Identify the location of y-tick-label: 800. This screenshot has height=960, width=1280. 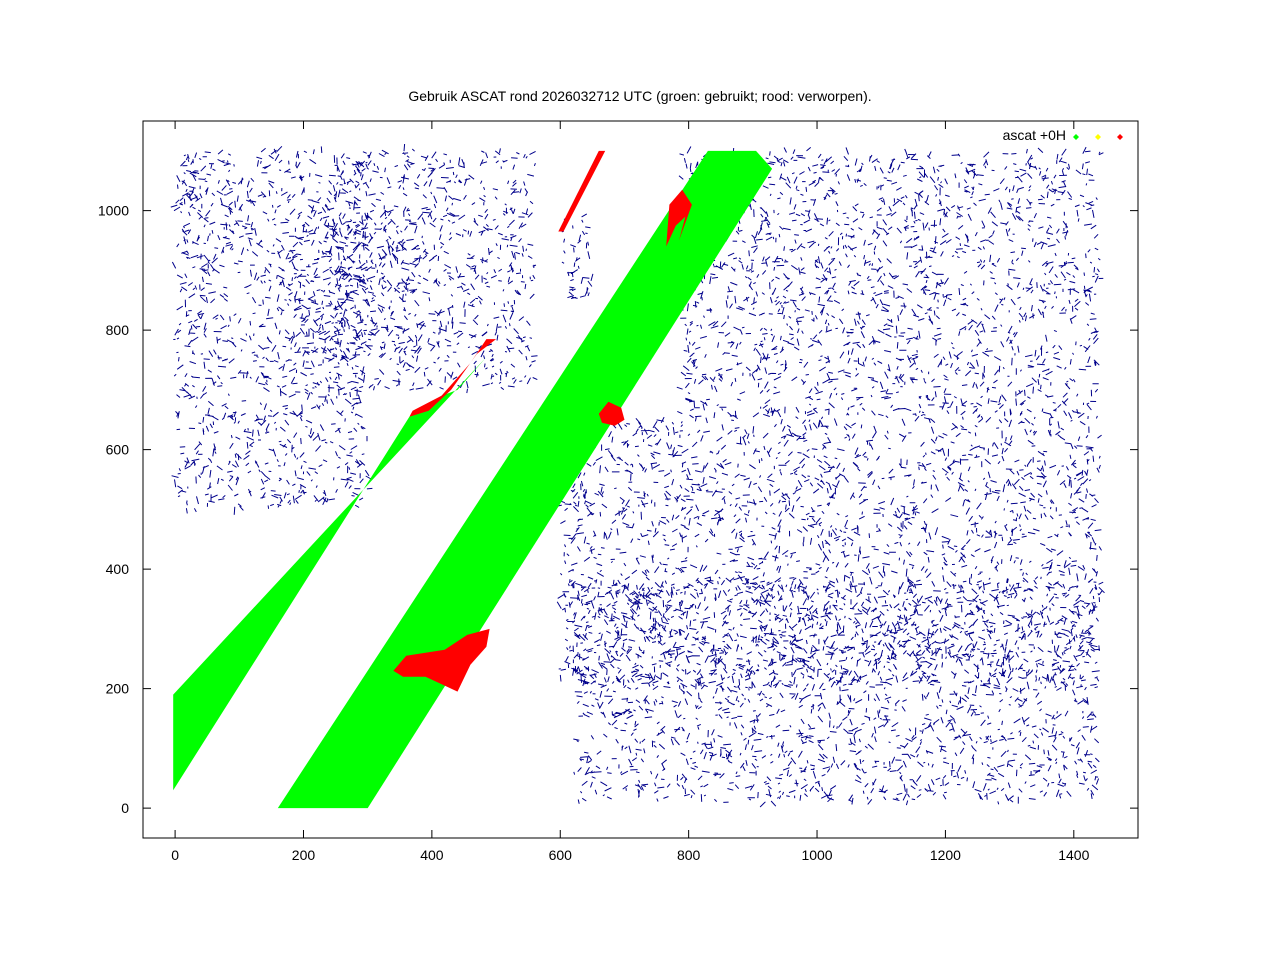
(118, 330).